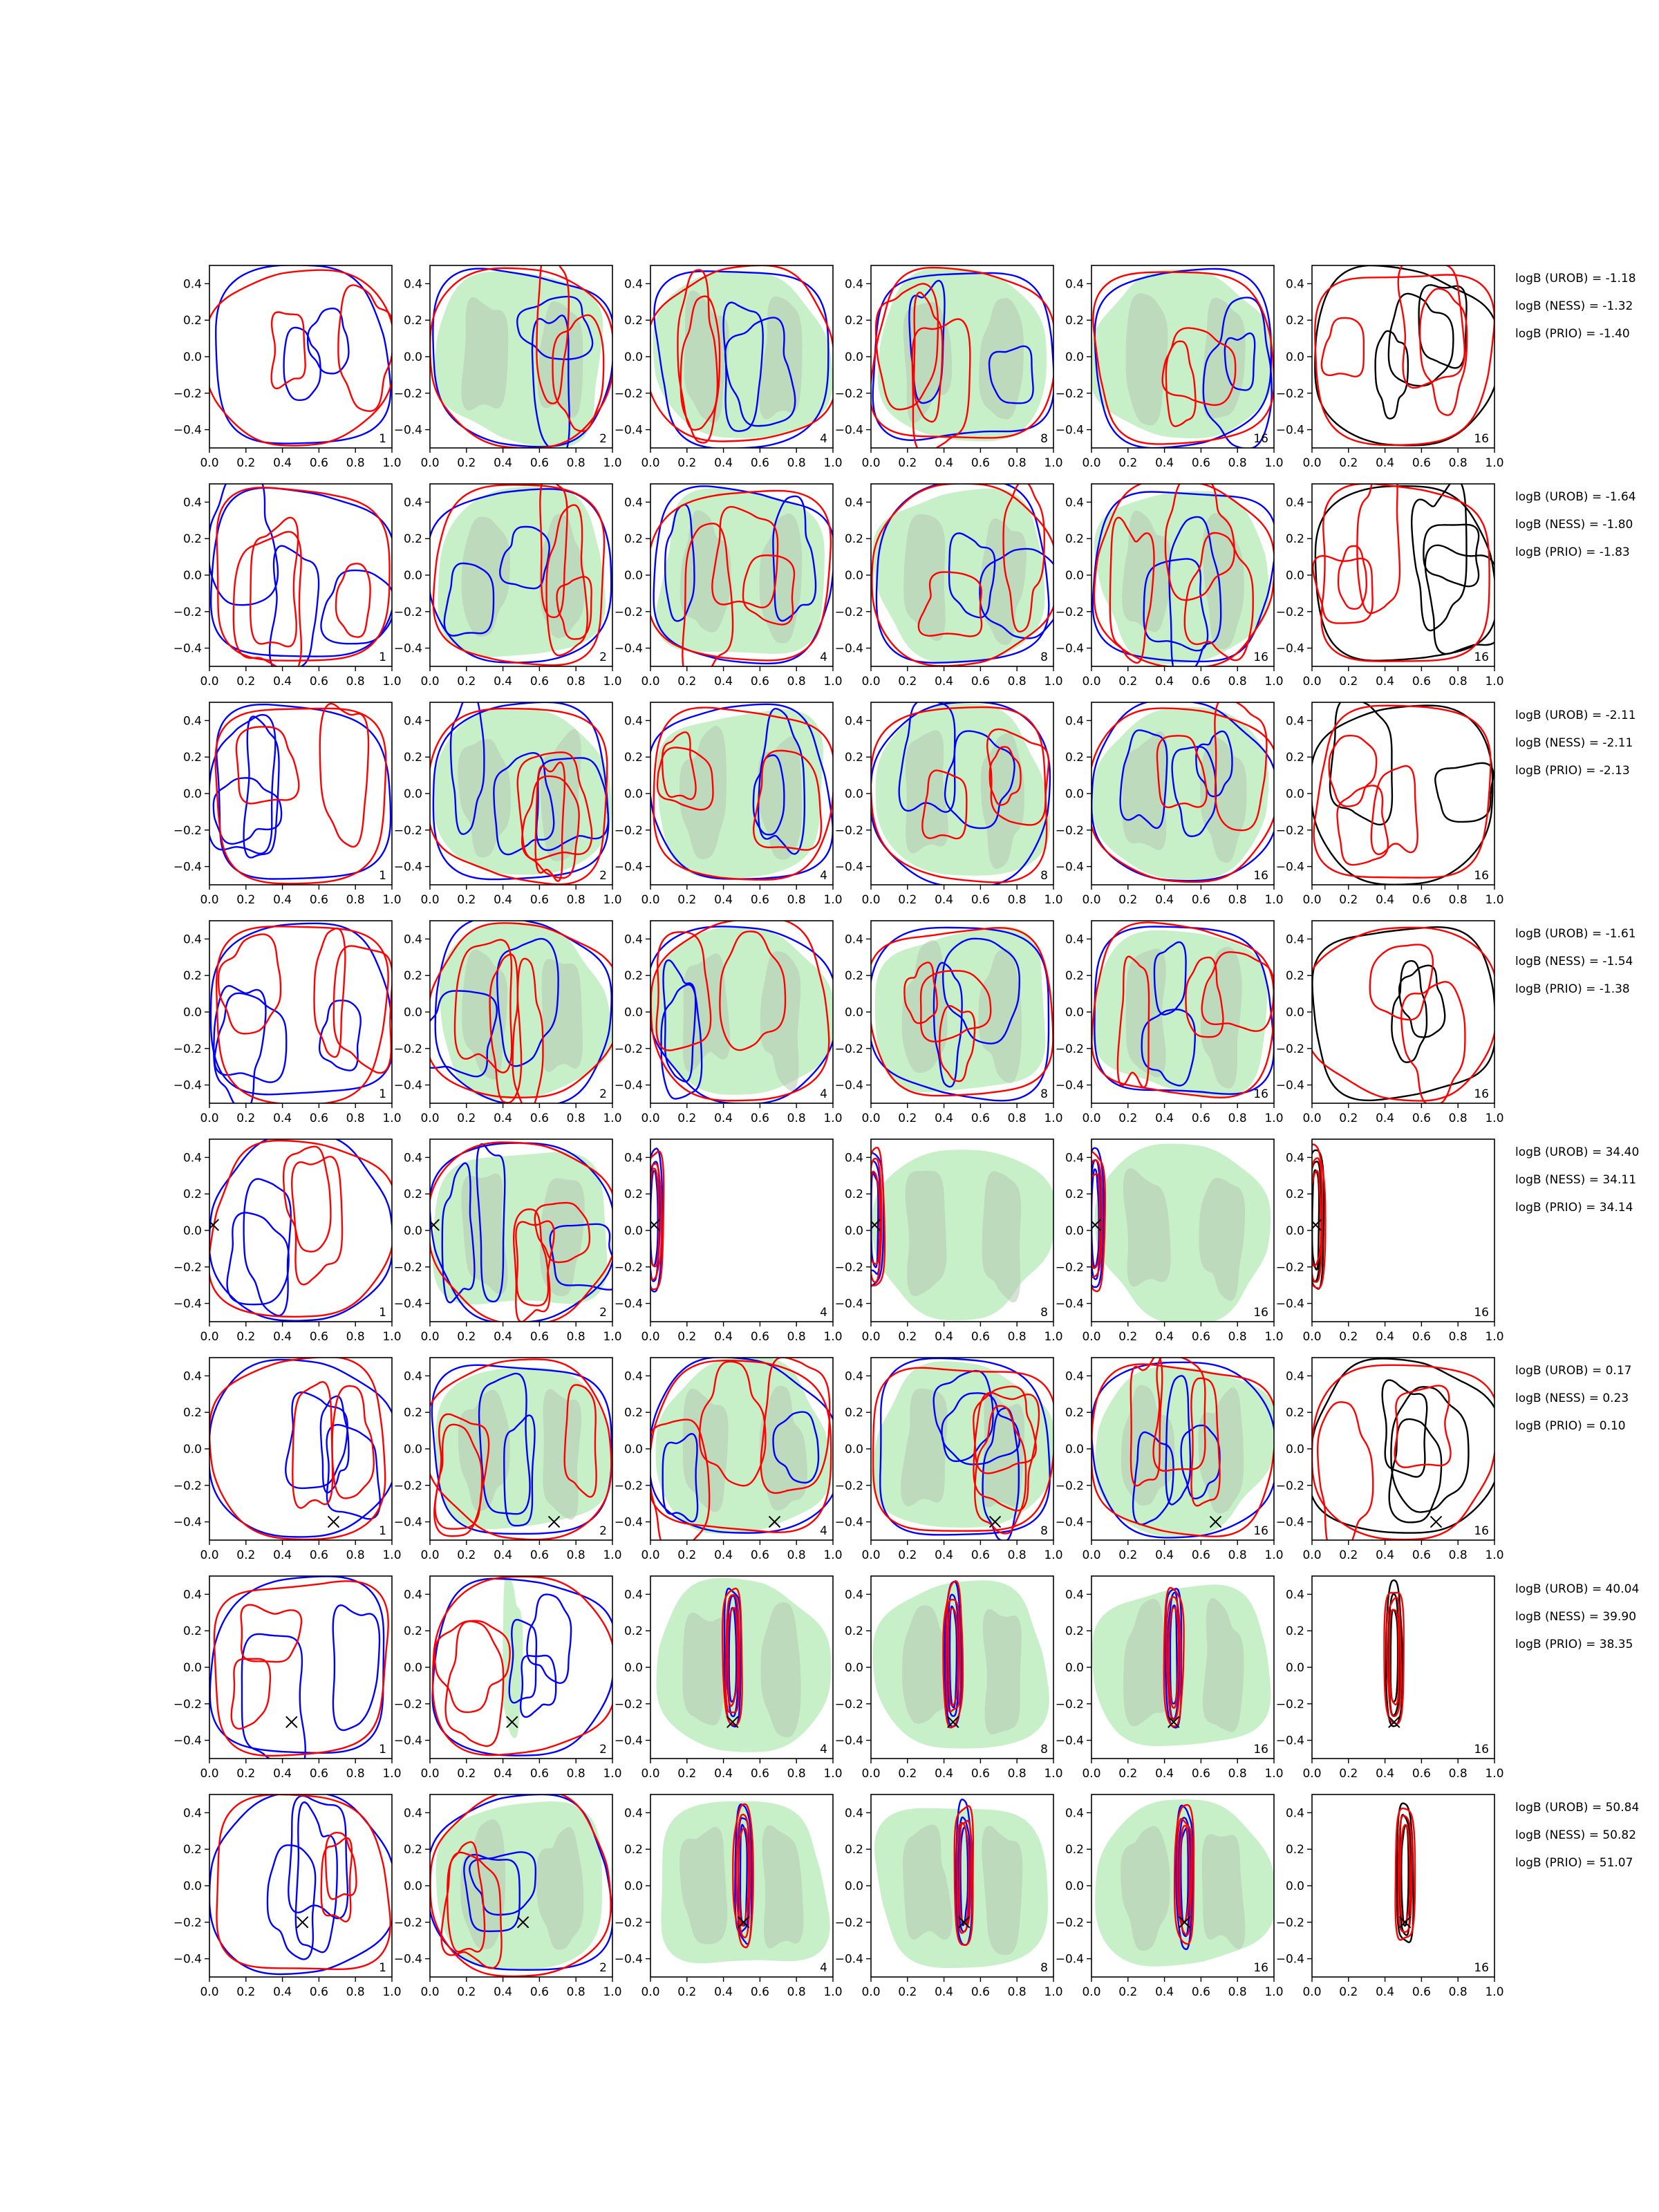  I want to click on panel-r3-c2: 0.0 0.2 0.4 0.6 0.8 1.0 0.4 0.2 0.0 −0.2 −0.4 2, so click(508, 805).